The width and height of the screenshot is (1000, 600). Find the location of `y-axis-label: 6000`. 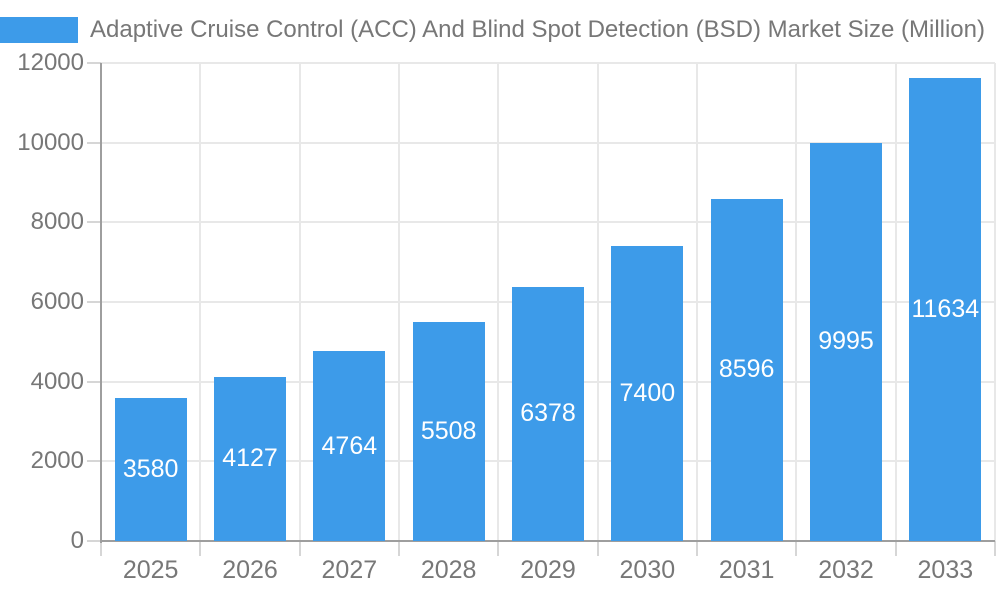

y-axis-label: 6000 is located at coordinates (57, 301).